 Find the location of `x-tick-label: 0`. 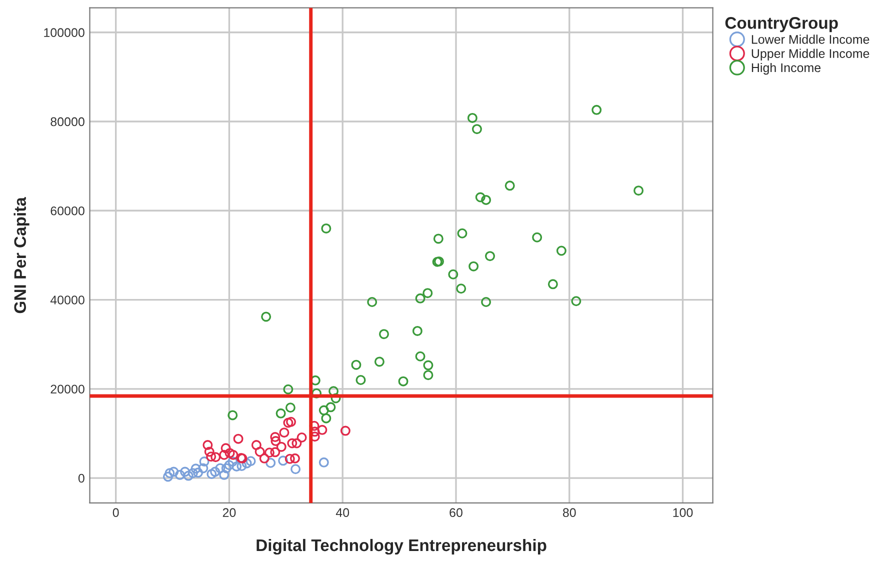

x-tick-label: 0 is located at coordinates (115, 513).